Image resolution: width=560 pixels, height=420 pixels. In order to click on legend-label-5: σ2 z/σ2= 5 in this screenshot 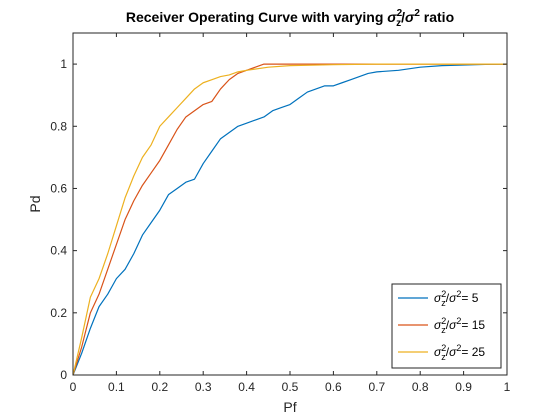, I will do `click(456, 298)`.